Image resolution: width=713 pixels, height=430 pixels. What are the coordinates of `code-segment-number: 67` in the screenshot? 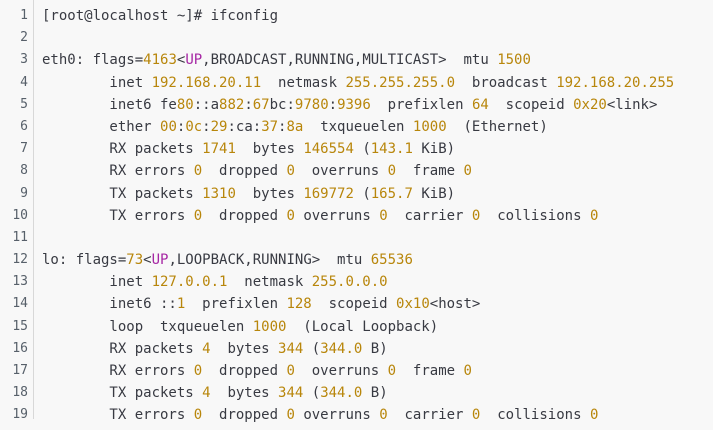 It's located at (261, 104).